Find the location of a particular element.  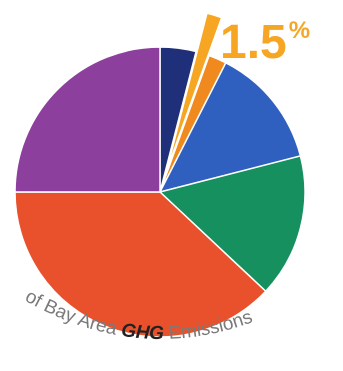

pie-slice-highlight is located at coordinates (194, 92).